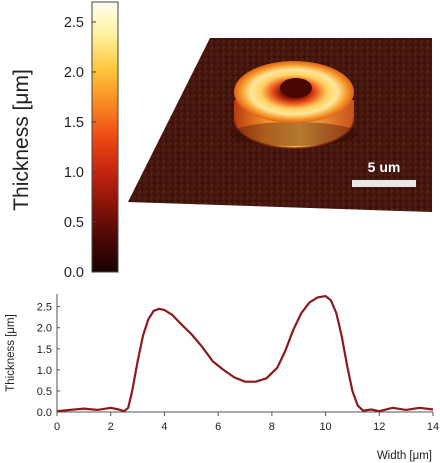 The image size is (440, 463). What do you see at coordinates (74, 23) in the screenshot?
I see `colorbar-tick-label: 2.5` at bounding box center [74, 23].